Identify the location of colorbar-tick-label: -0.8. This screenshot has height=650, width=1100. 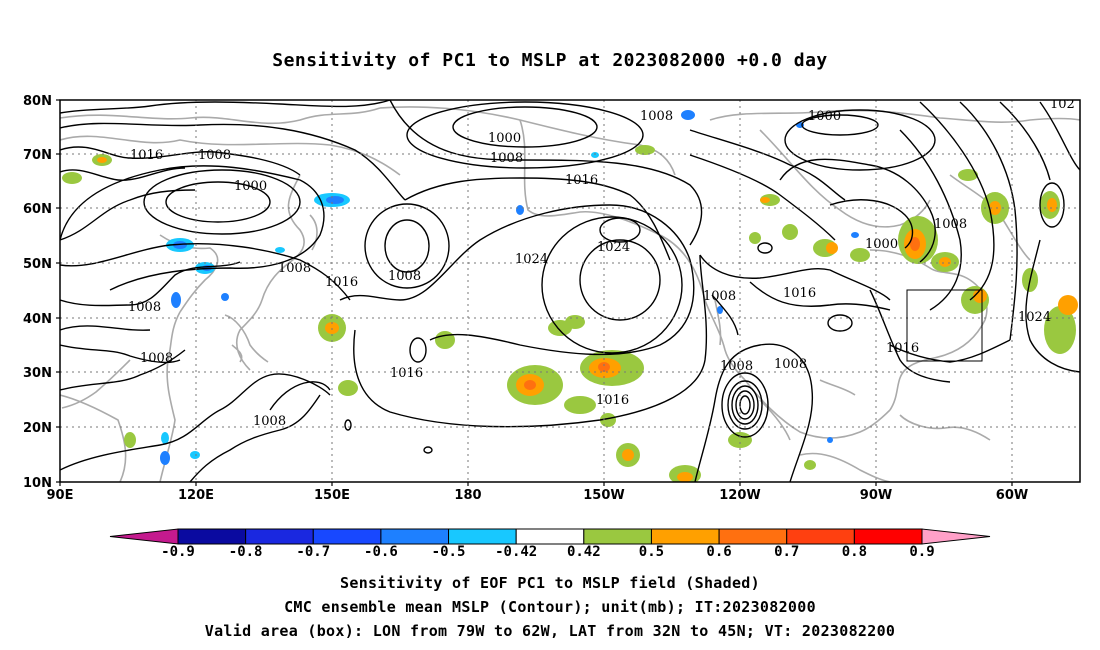
(245, 552).